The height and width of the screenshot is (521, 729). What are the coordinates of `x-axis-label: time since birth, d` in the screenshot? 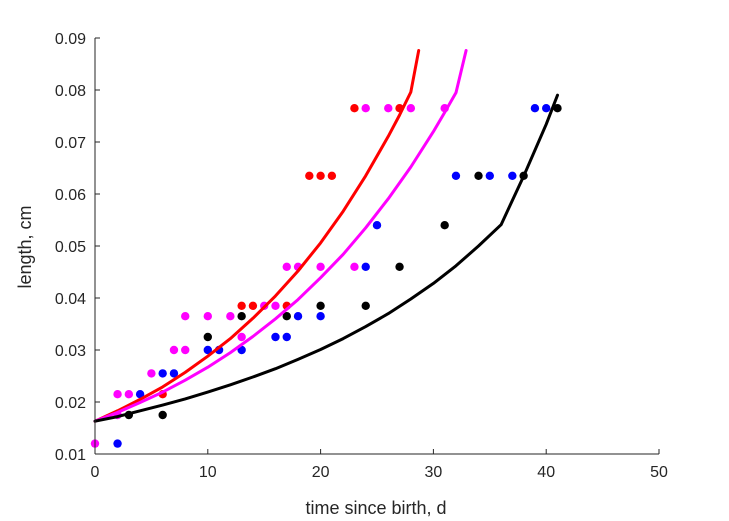 It's located at (375, 508).